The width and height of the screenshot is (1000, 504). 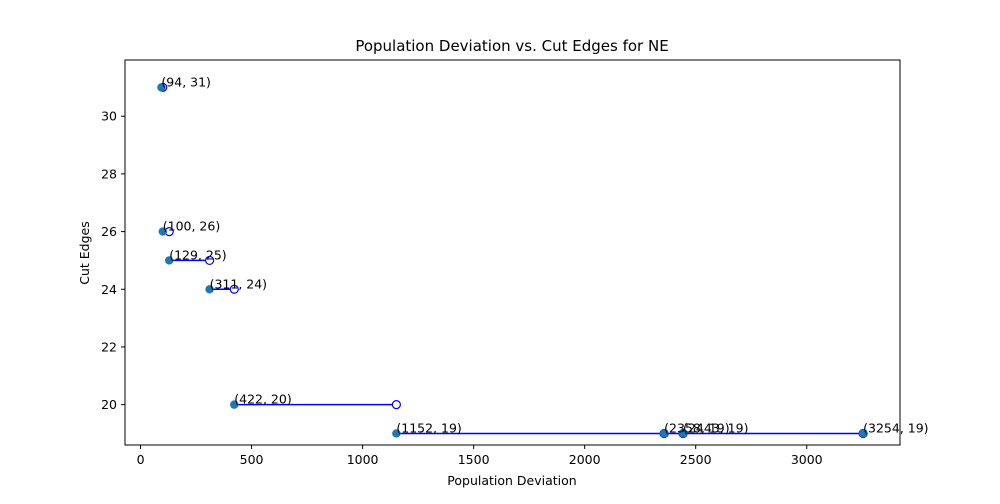 I want to click on x-axis-ticks: 0 500 1000 1500 2000 2500 3000, so click(x=480, y=456).